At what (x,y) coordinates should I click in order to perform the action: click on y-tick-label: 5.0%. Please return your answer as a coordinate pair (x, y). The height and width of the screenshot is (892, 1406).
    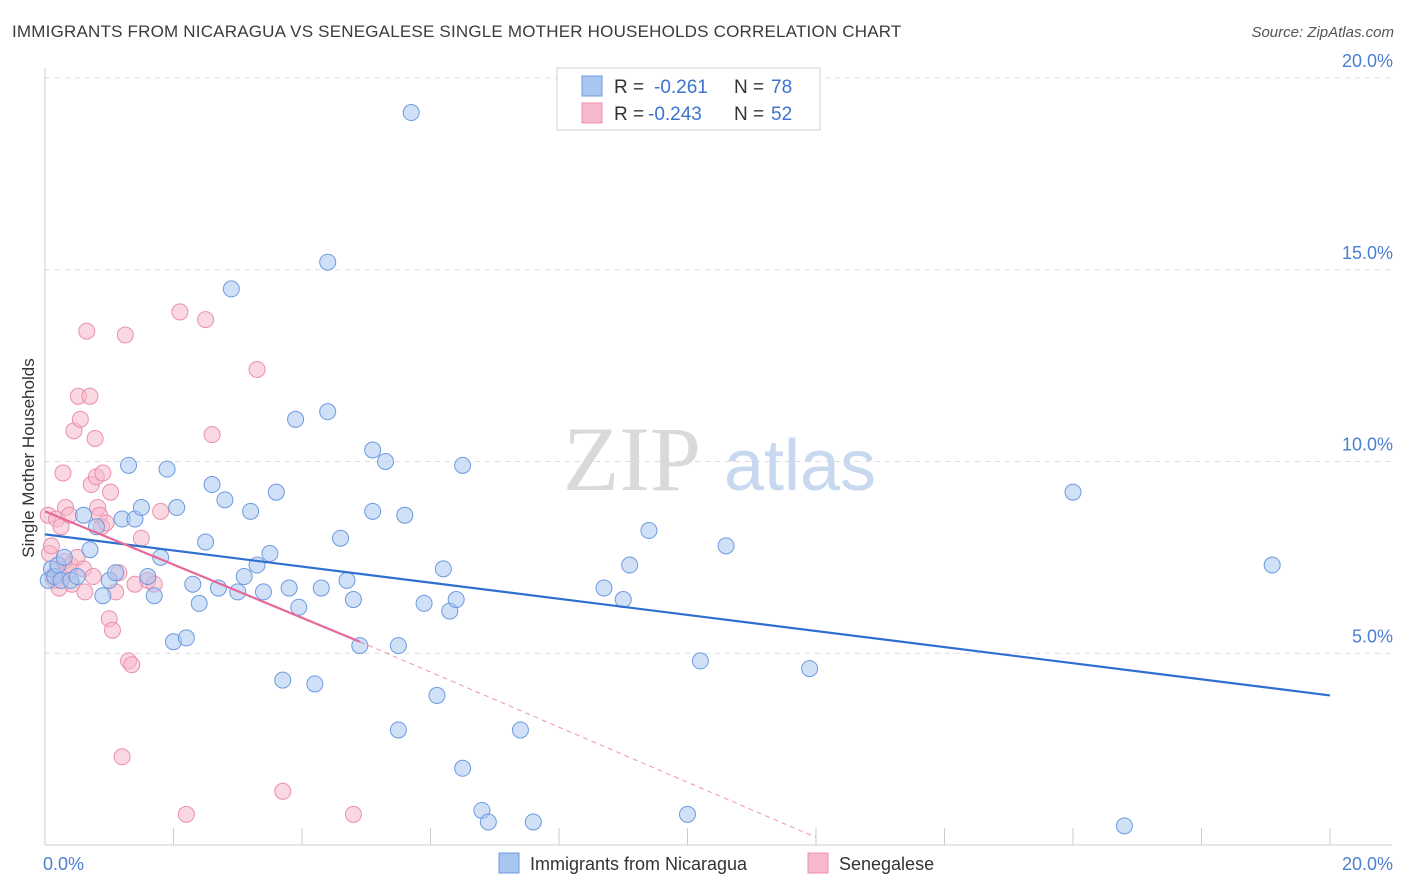
    Looking at the image, I should click on (1372, 636).